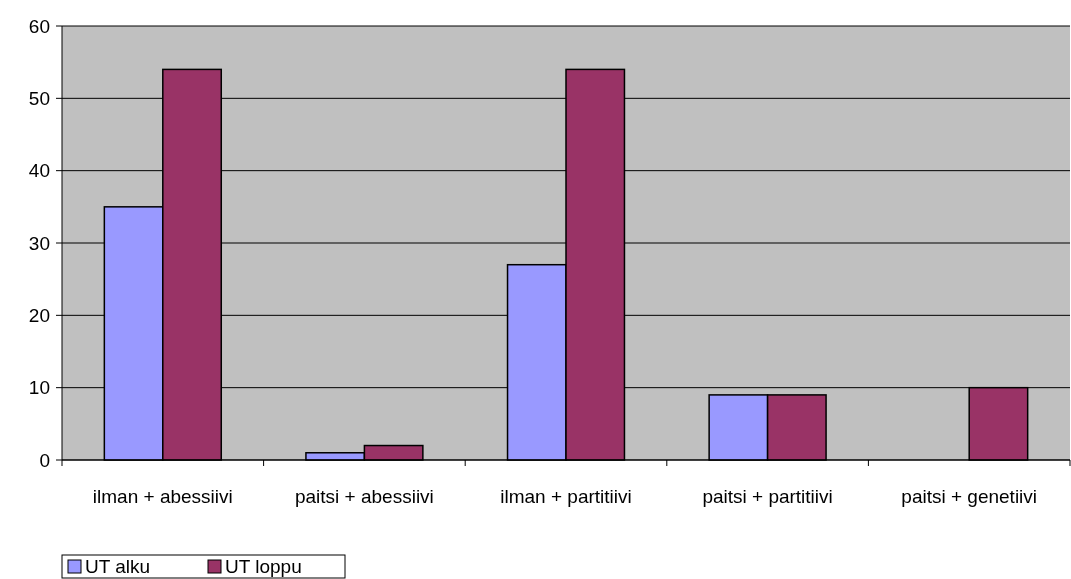  I want to click on legend-label: UT alku, so click(118, 566).